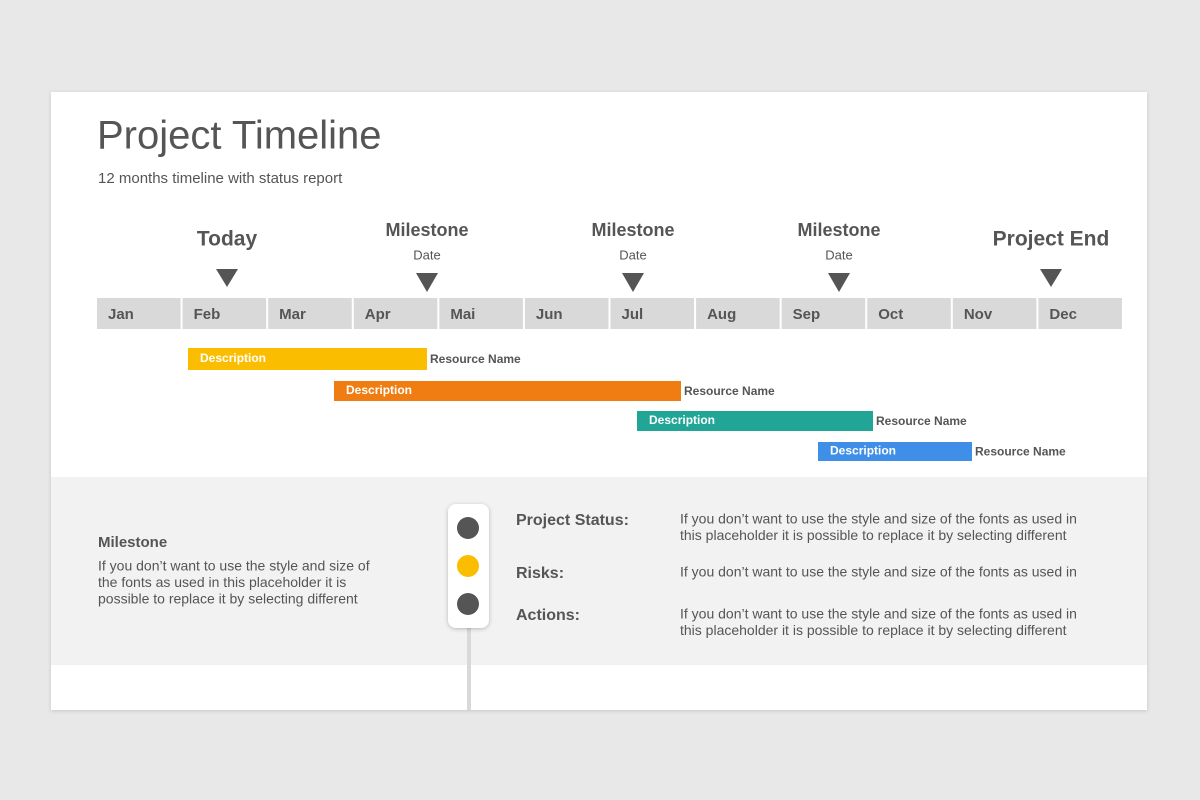 Image resolution: width=1200 pixels, height=800 pixels. I want to click on light-yellow, so click(468, 566).